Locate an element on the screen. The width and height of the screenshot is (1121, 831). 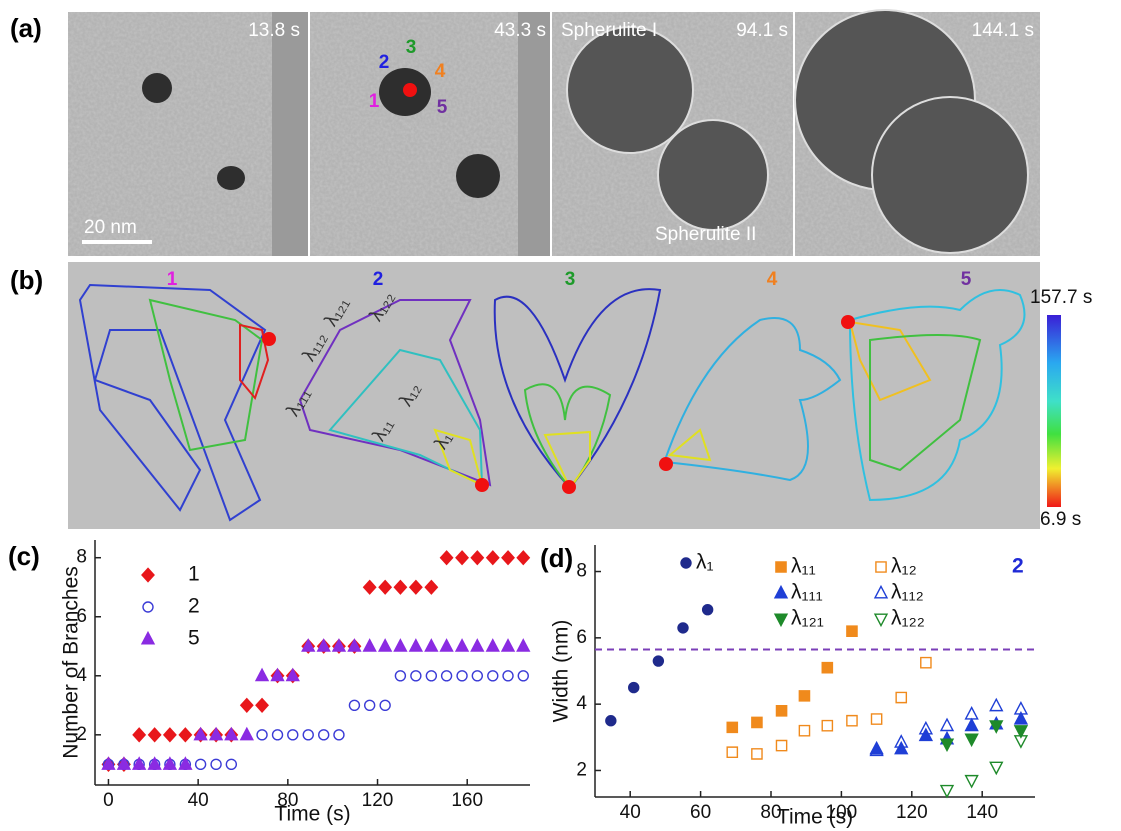
legend-label: λ₁₁ is located at coordinates (803, 566).